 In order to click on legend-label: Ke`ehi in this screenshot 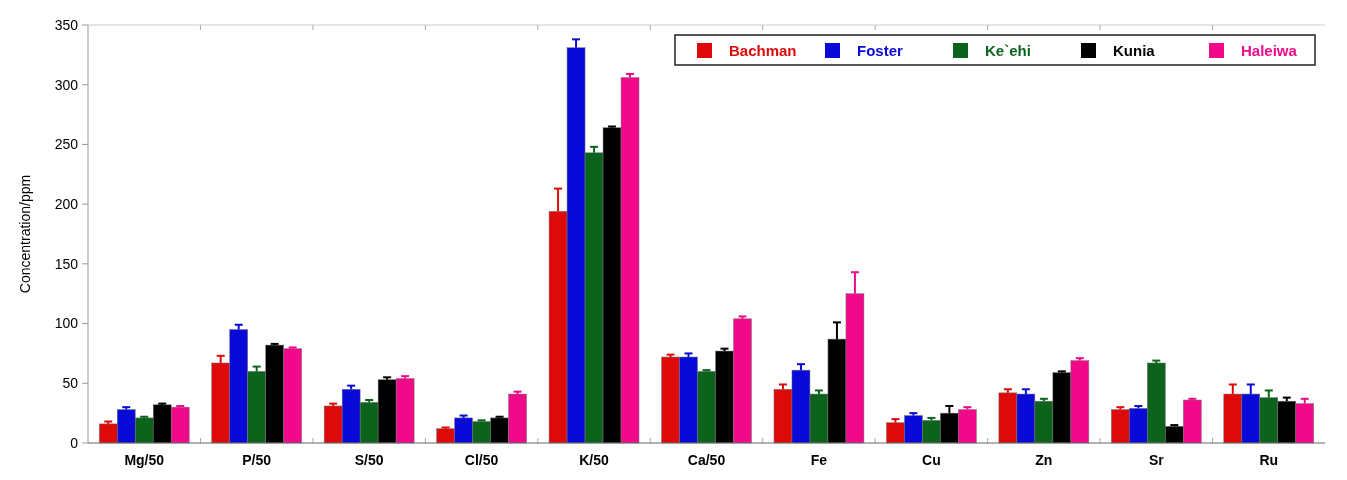, I will do `click(1008, 51)`.